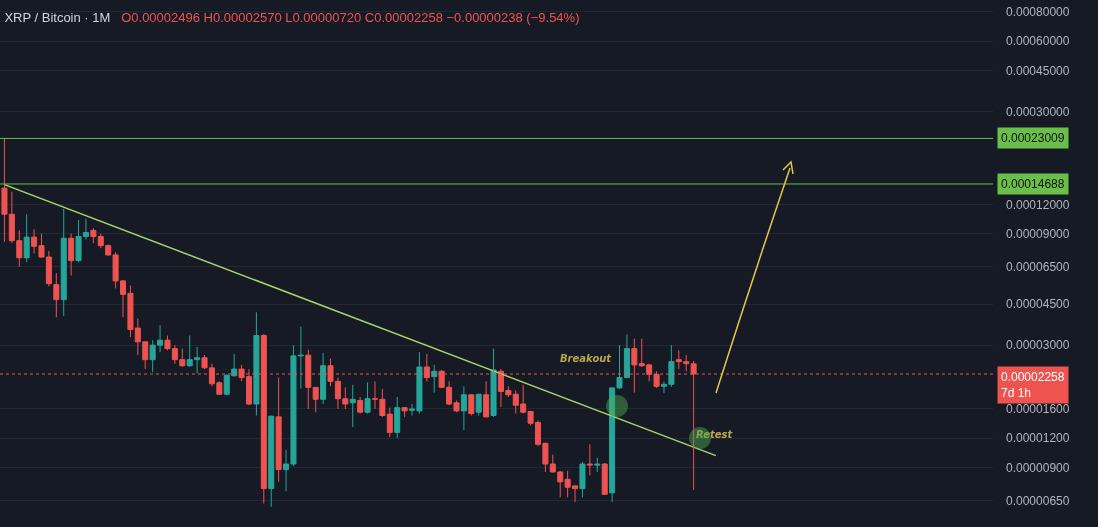 Image resolution: width=1098 pixels, height=527 pixels. I want to click on y-tick-label: 0.00000650, so click(1038, 500).